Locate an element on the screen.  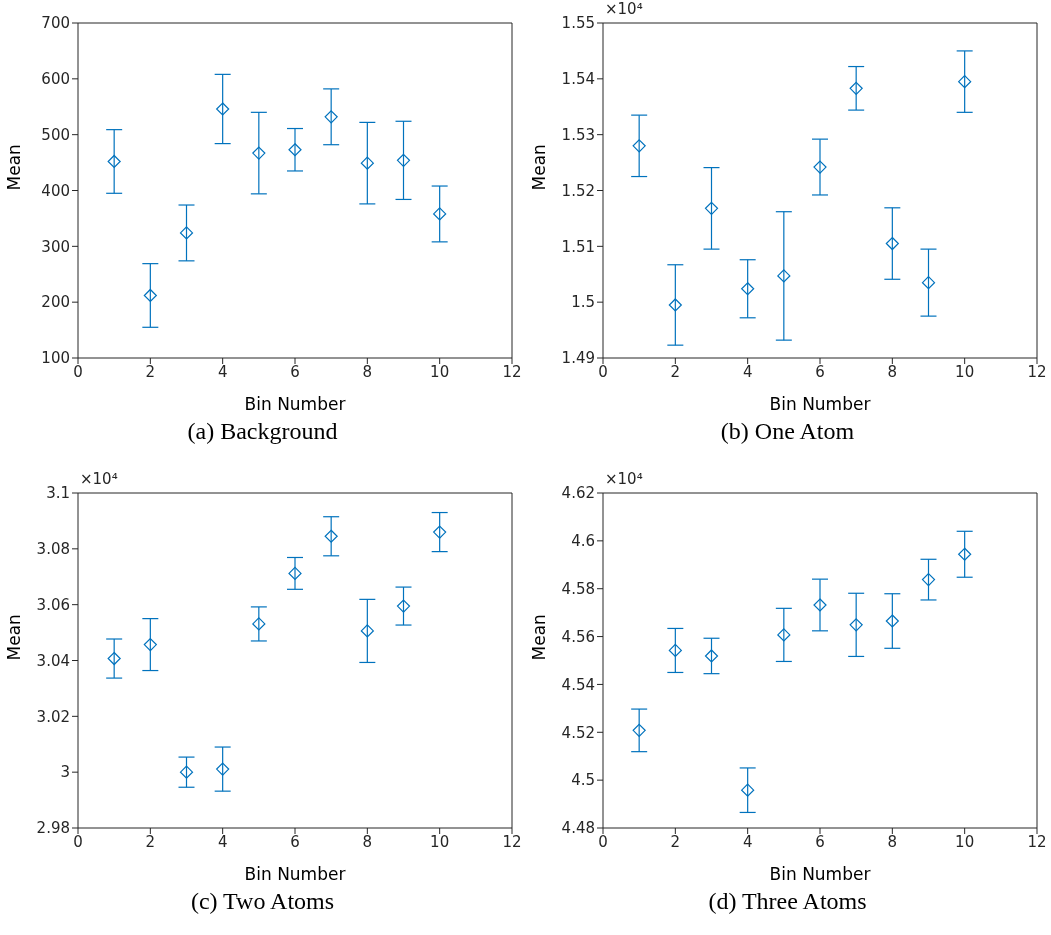
y-tick-label: 2.98 is located at coordinates (53, 828).